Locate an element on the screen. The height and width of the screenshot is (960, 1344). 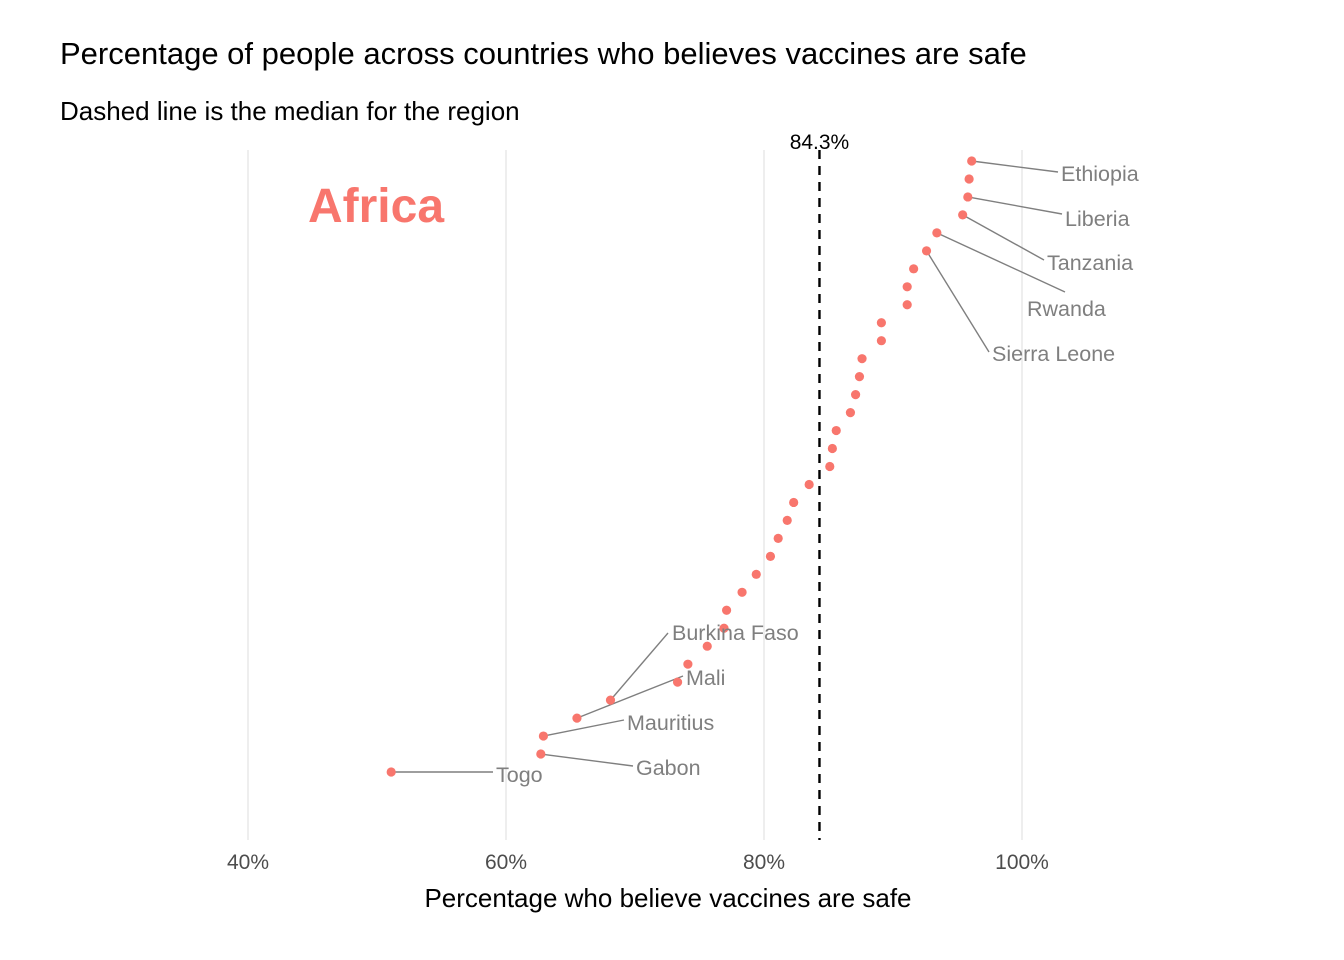
country-label: Rwanda is located at coordinates (1066, 309).